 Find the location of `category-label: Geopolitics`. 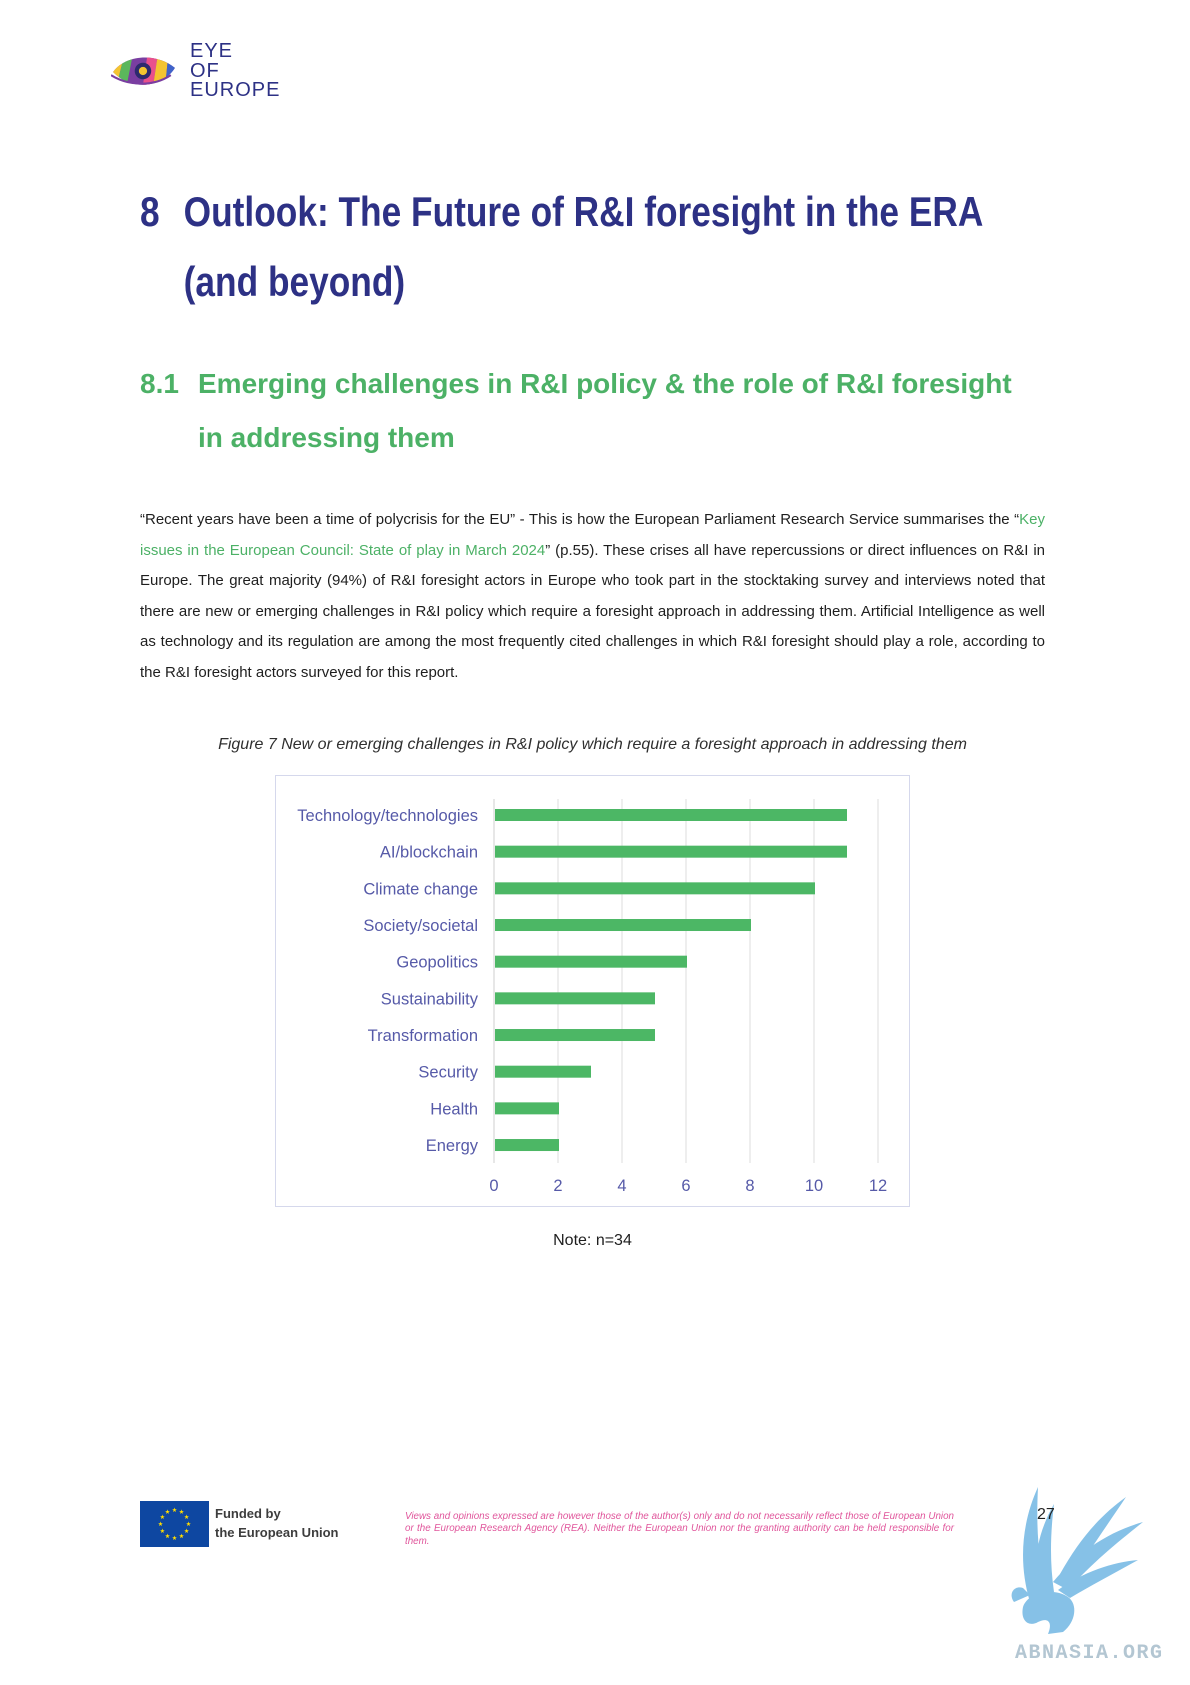

category-label: Geopolitics is located at coordinates (437, 963).